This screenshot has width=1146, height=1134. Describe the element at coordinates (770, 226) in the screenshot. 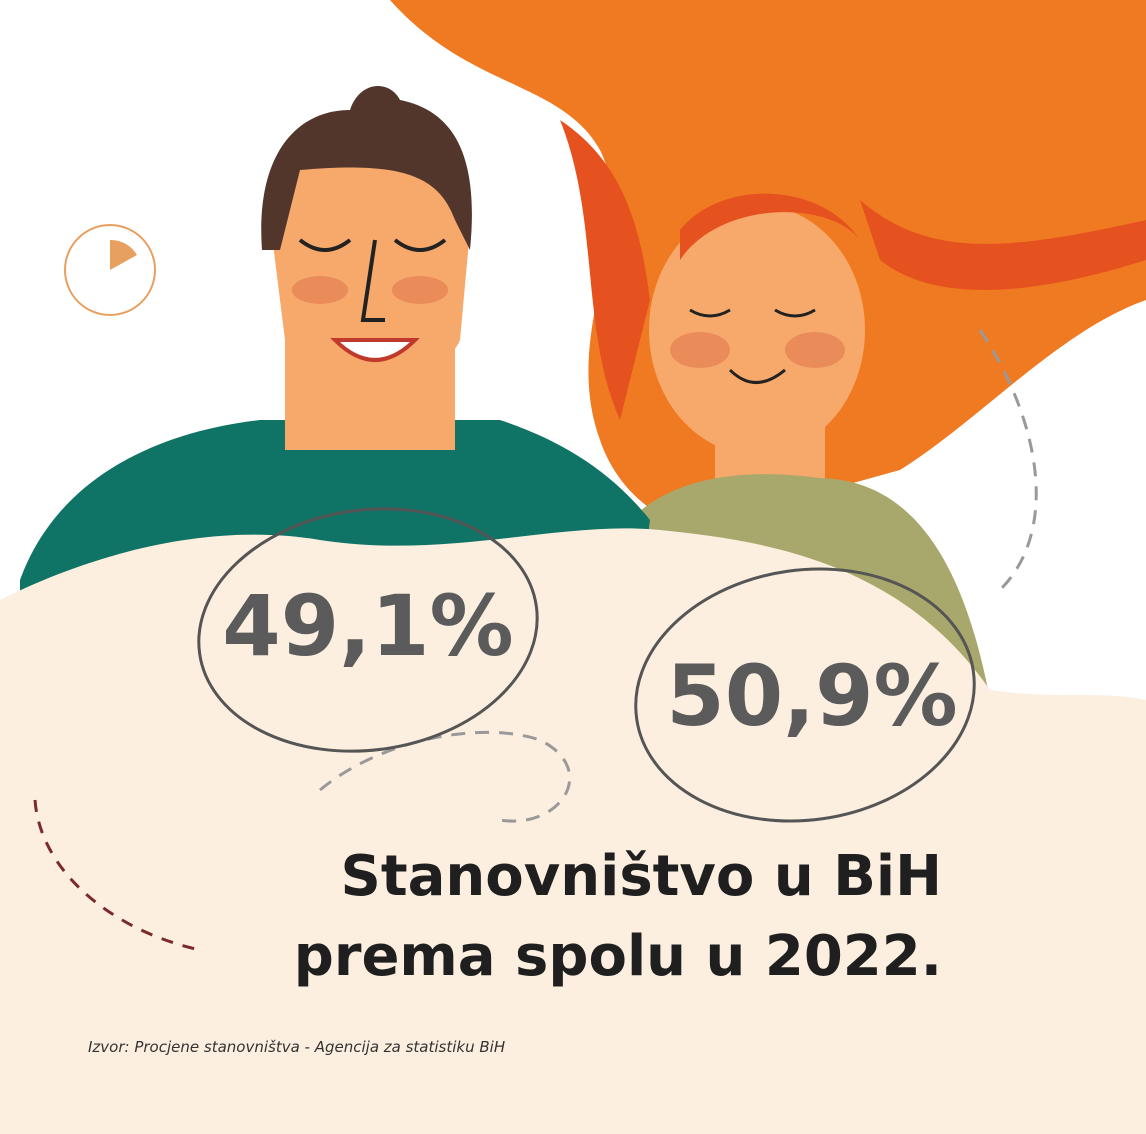

I see `bangs` at that location.